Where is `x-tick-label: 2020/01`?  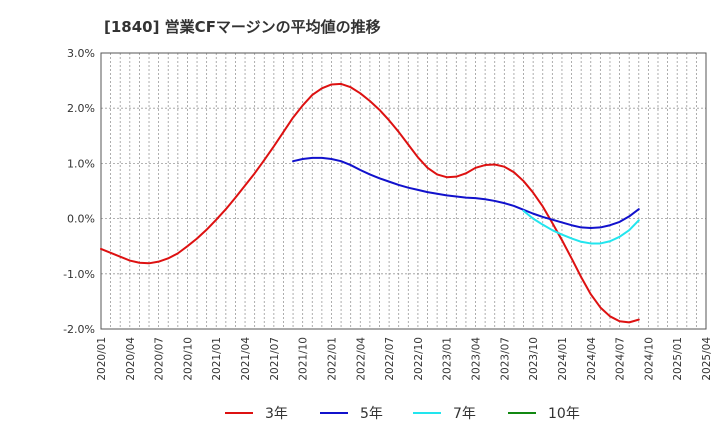 x-tick-label: 2020/01 is located at coordinates (102, 359).